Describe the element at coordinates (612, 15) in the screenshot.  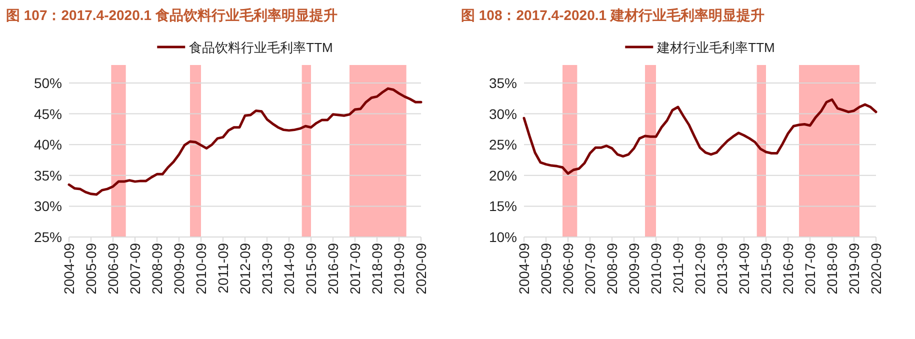
I see `chart-title: 图 108：2017.4-2020.1 建材行业毛利率明显提升` at that location.